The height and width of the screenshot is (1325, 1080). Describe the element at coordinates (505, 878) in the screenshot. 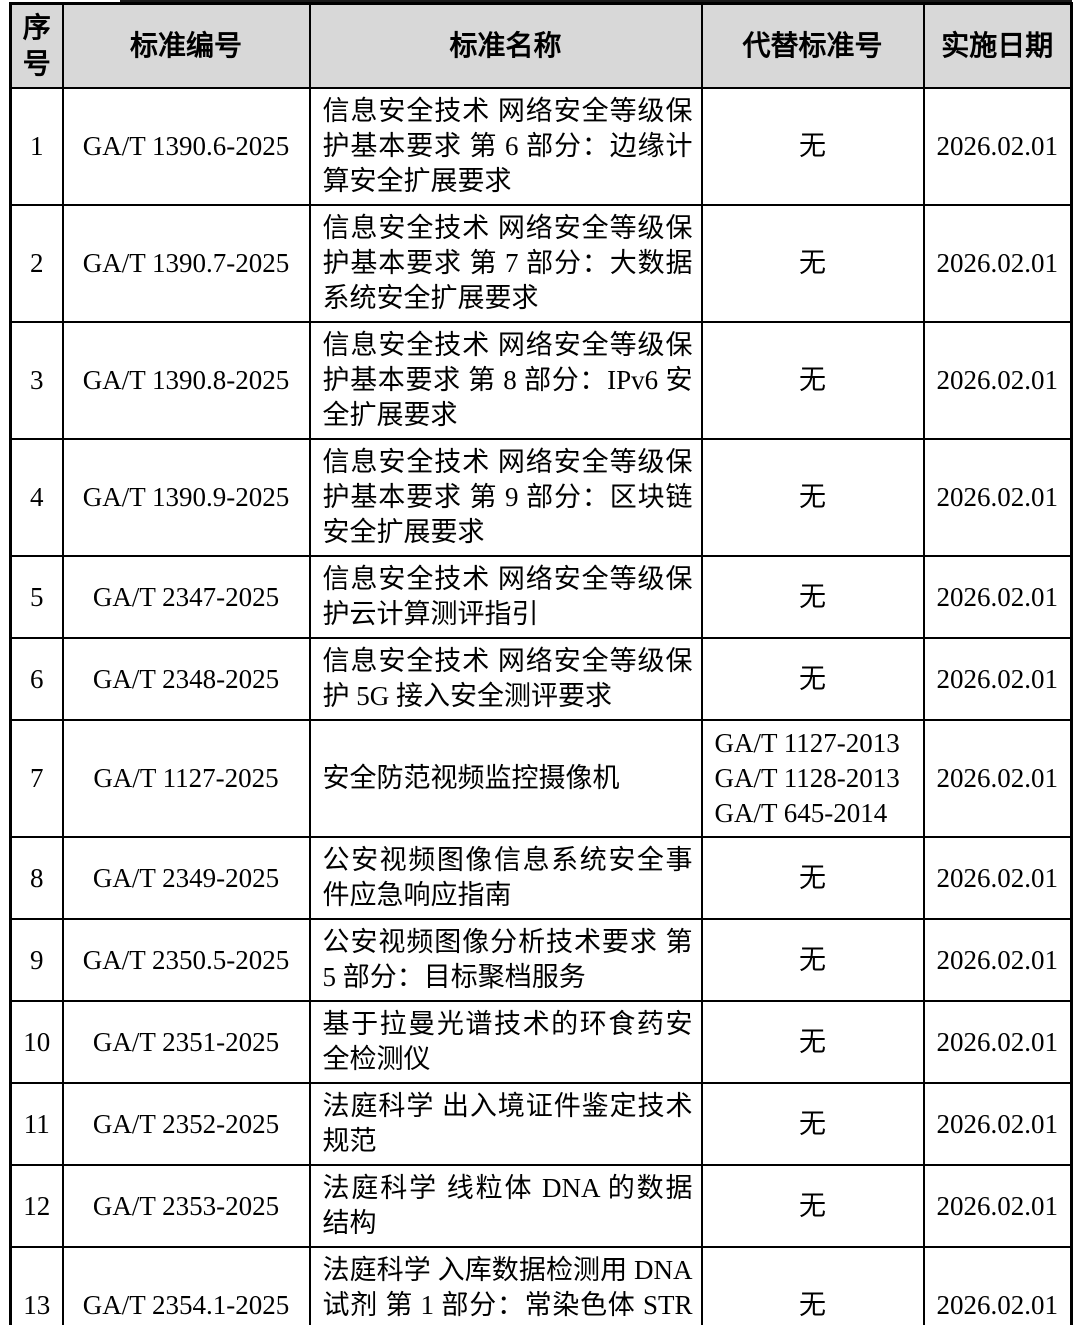

I see `standard-name-cell: 公安视频图像信息系统安全事件应急响应指南` at that location.